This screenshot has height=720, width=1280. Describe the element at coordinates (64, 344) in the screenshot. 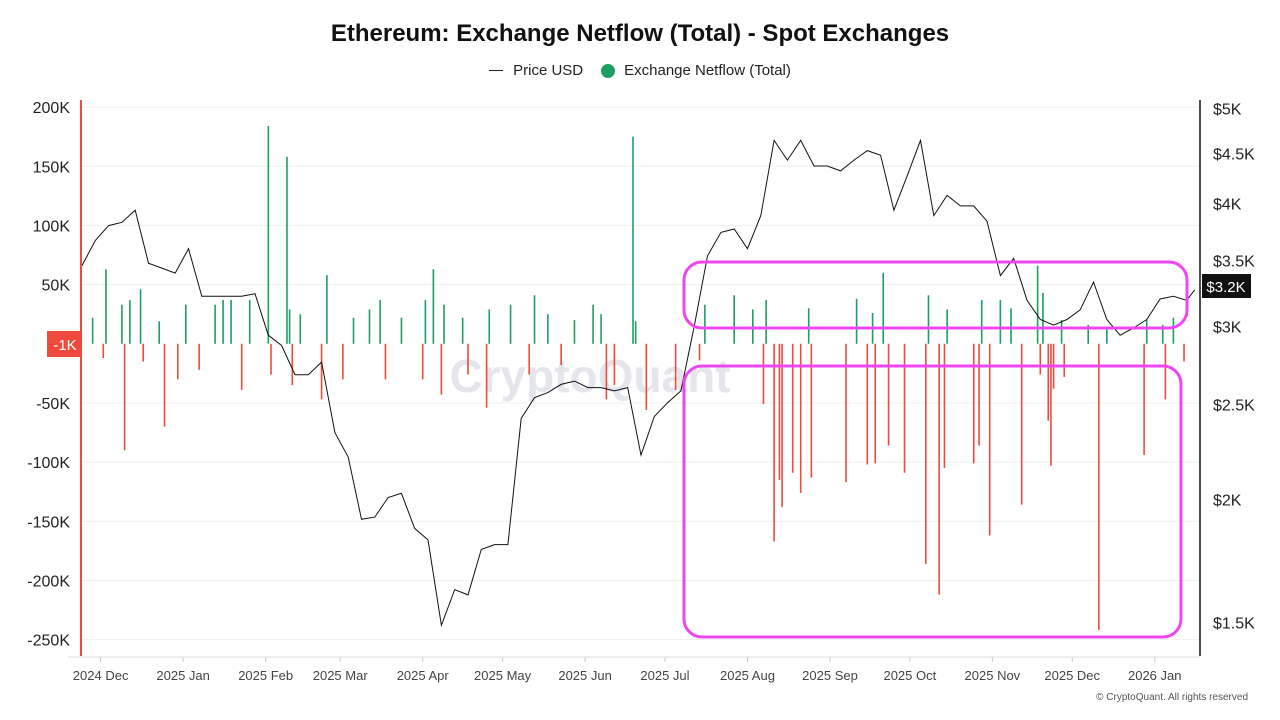

I see `netflow-current-badge` at that location.